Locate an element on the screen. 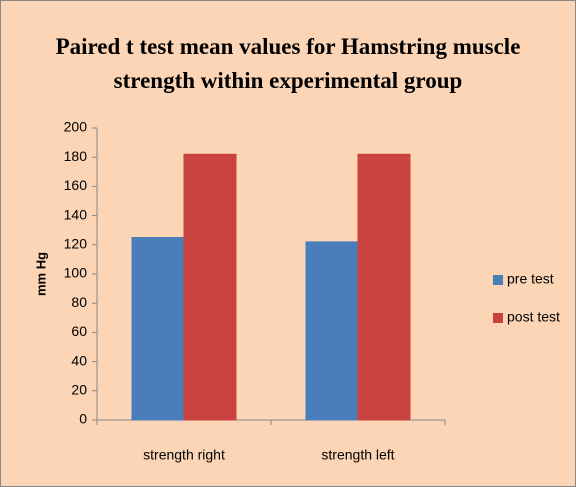 The height and width of the screenshot is (487, 576). legend-label: pre test is located at coordinates (530, 279).